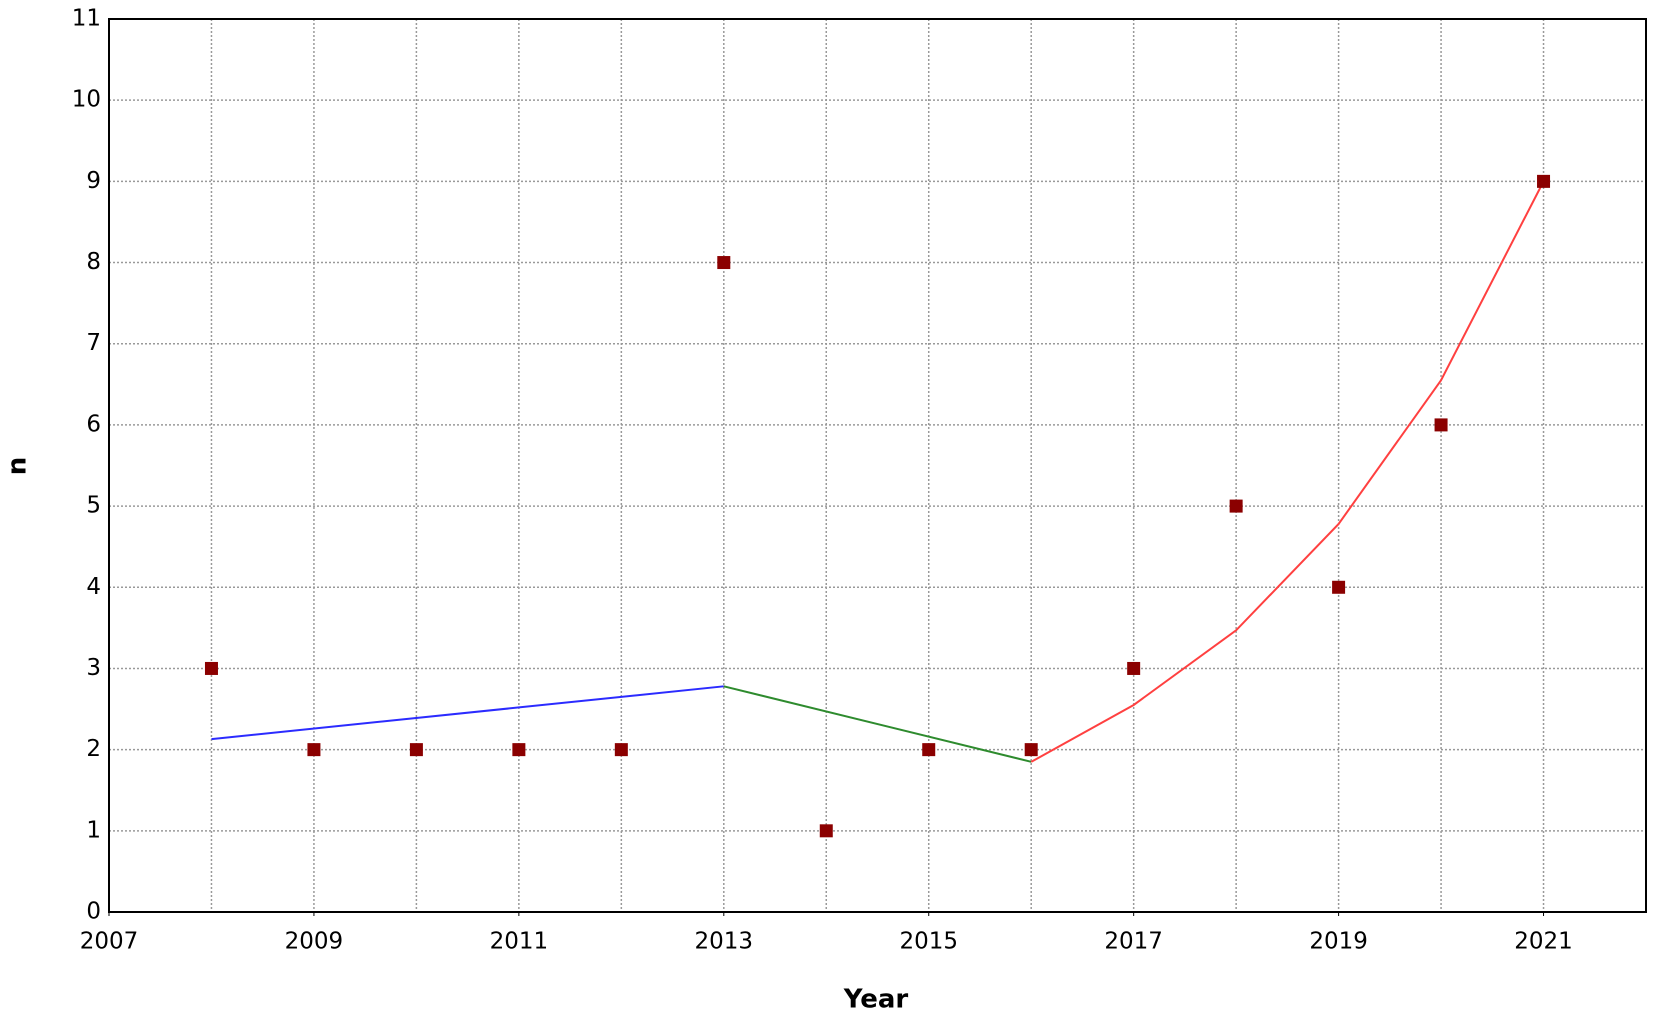 The image size is (1654, 1017). Describe the element at coordinates (86, 19) in the screenshot. I see `y-tick-label: 11` at that location.